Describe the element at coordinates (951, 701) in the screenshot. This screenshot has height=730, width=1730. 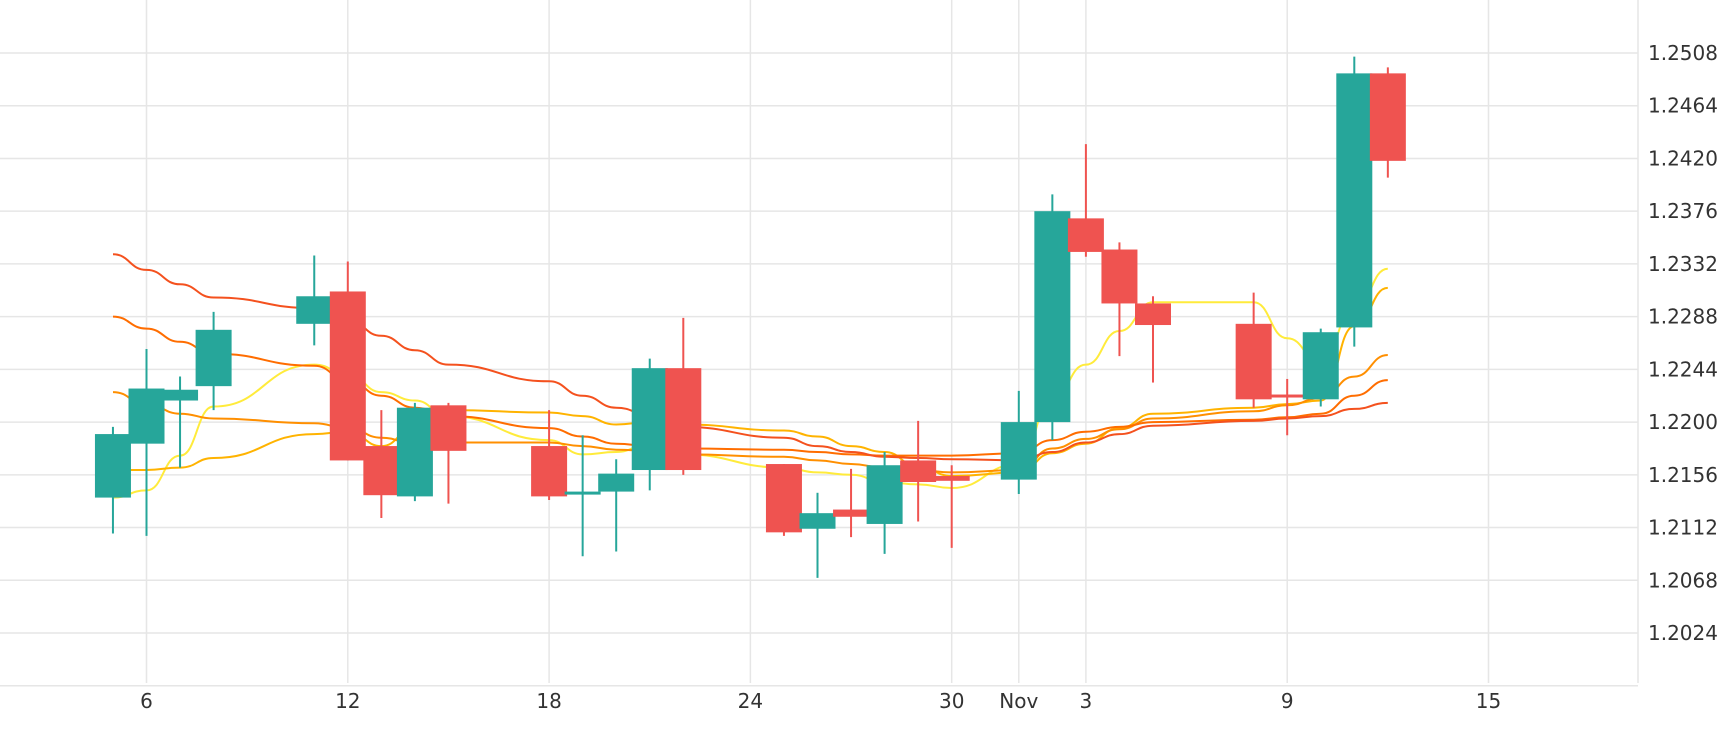
I see `x-tick-label: 30` at that location.